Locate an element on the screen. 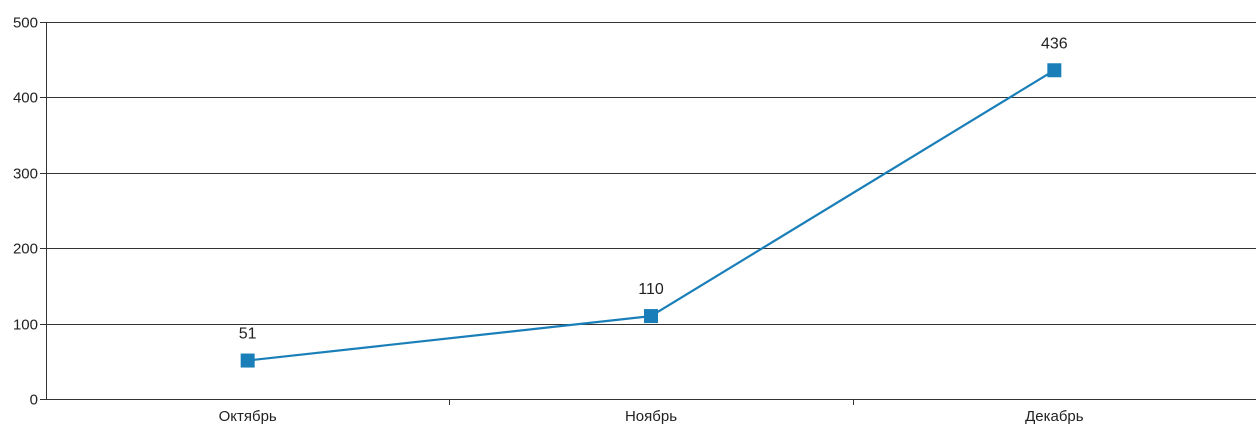 The image size is (1256, 427). data-label-3: 436 is located at coordinates (1054, 43).